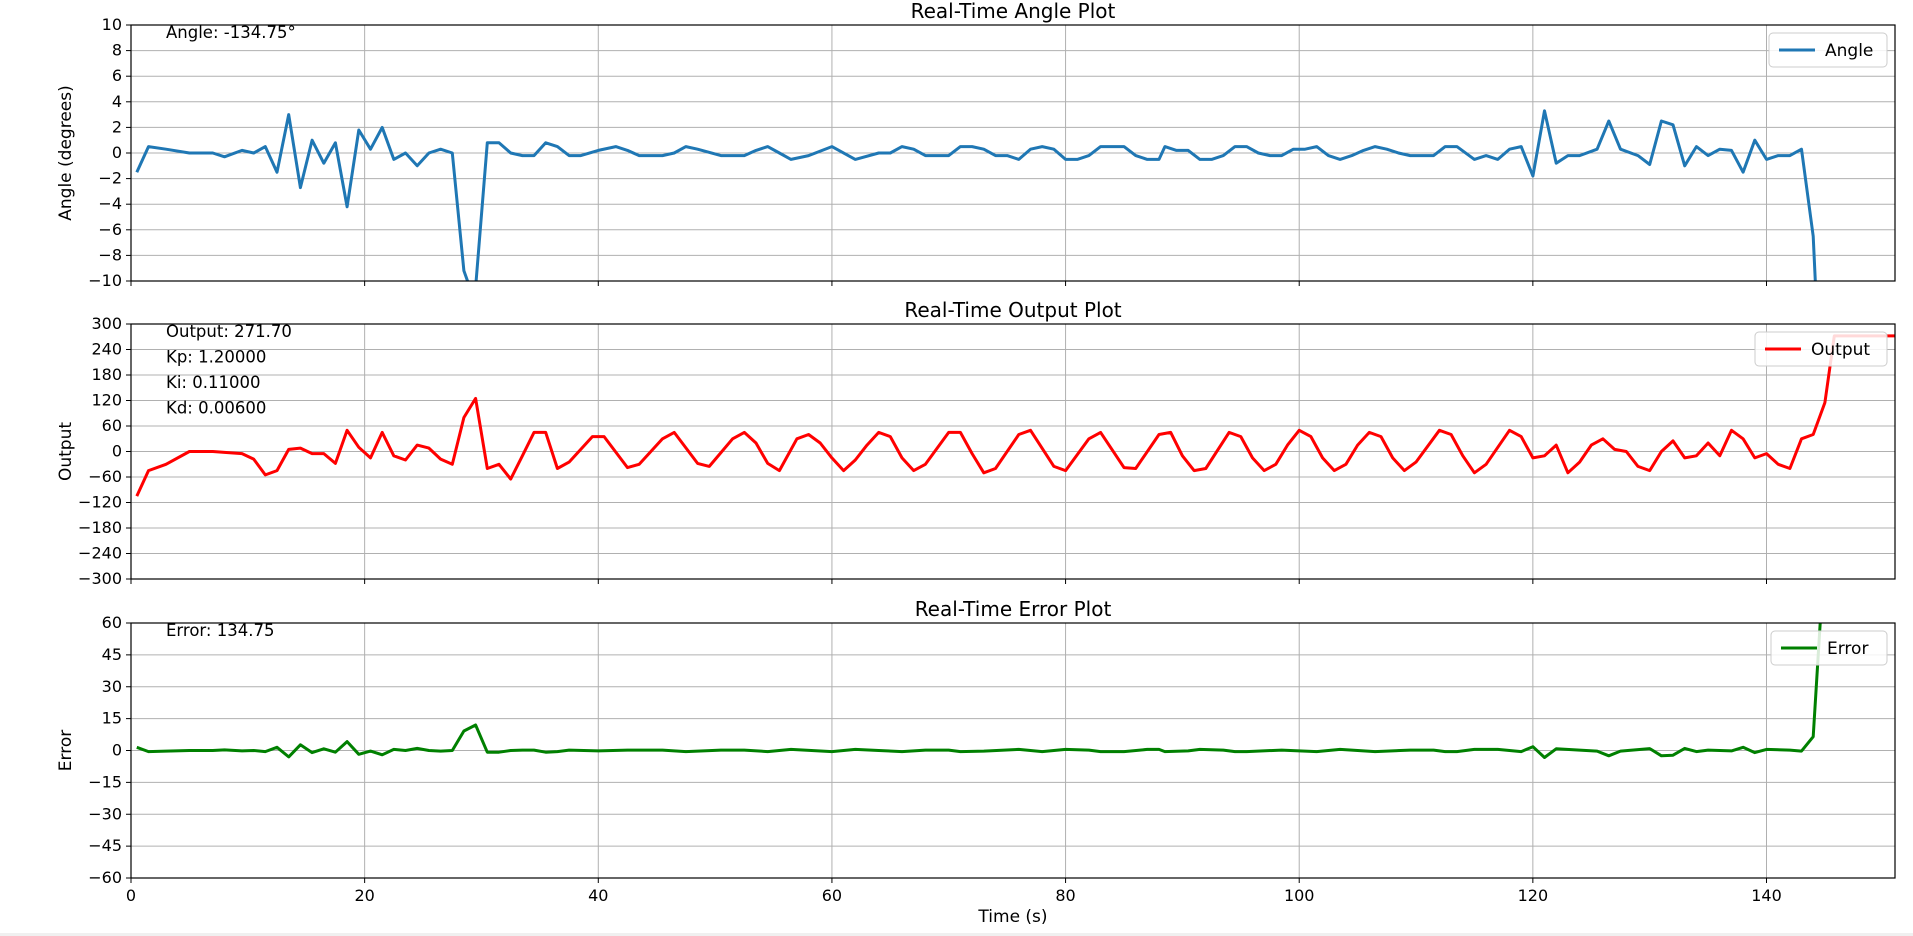 This screenshot has height=936, width=1913. What do you see at coordinates (117, 50) in the screenshot?
I see `y-tick-label: 8` at bounding box center [117, 50].